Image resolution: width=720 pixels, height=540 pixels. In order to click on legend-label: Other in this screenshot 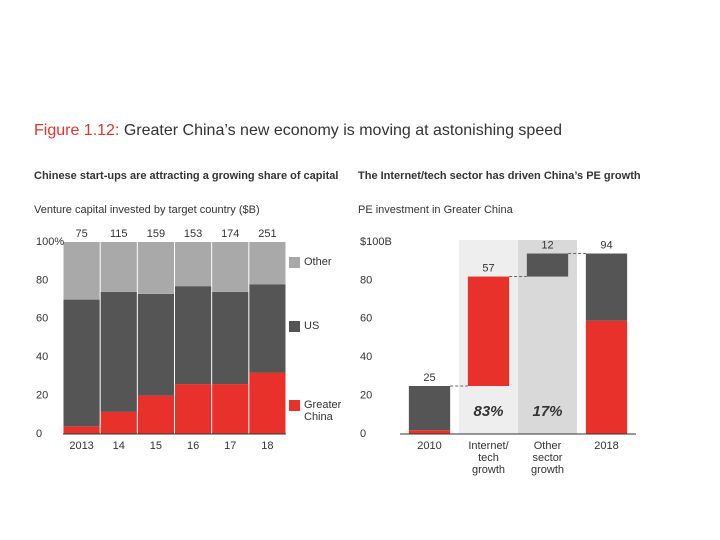, I will do `click(318, 262)`.